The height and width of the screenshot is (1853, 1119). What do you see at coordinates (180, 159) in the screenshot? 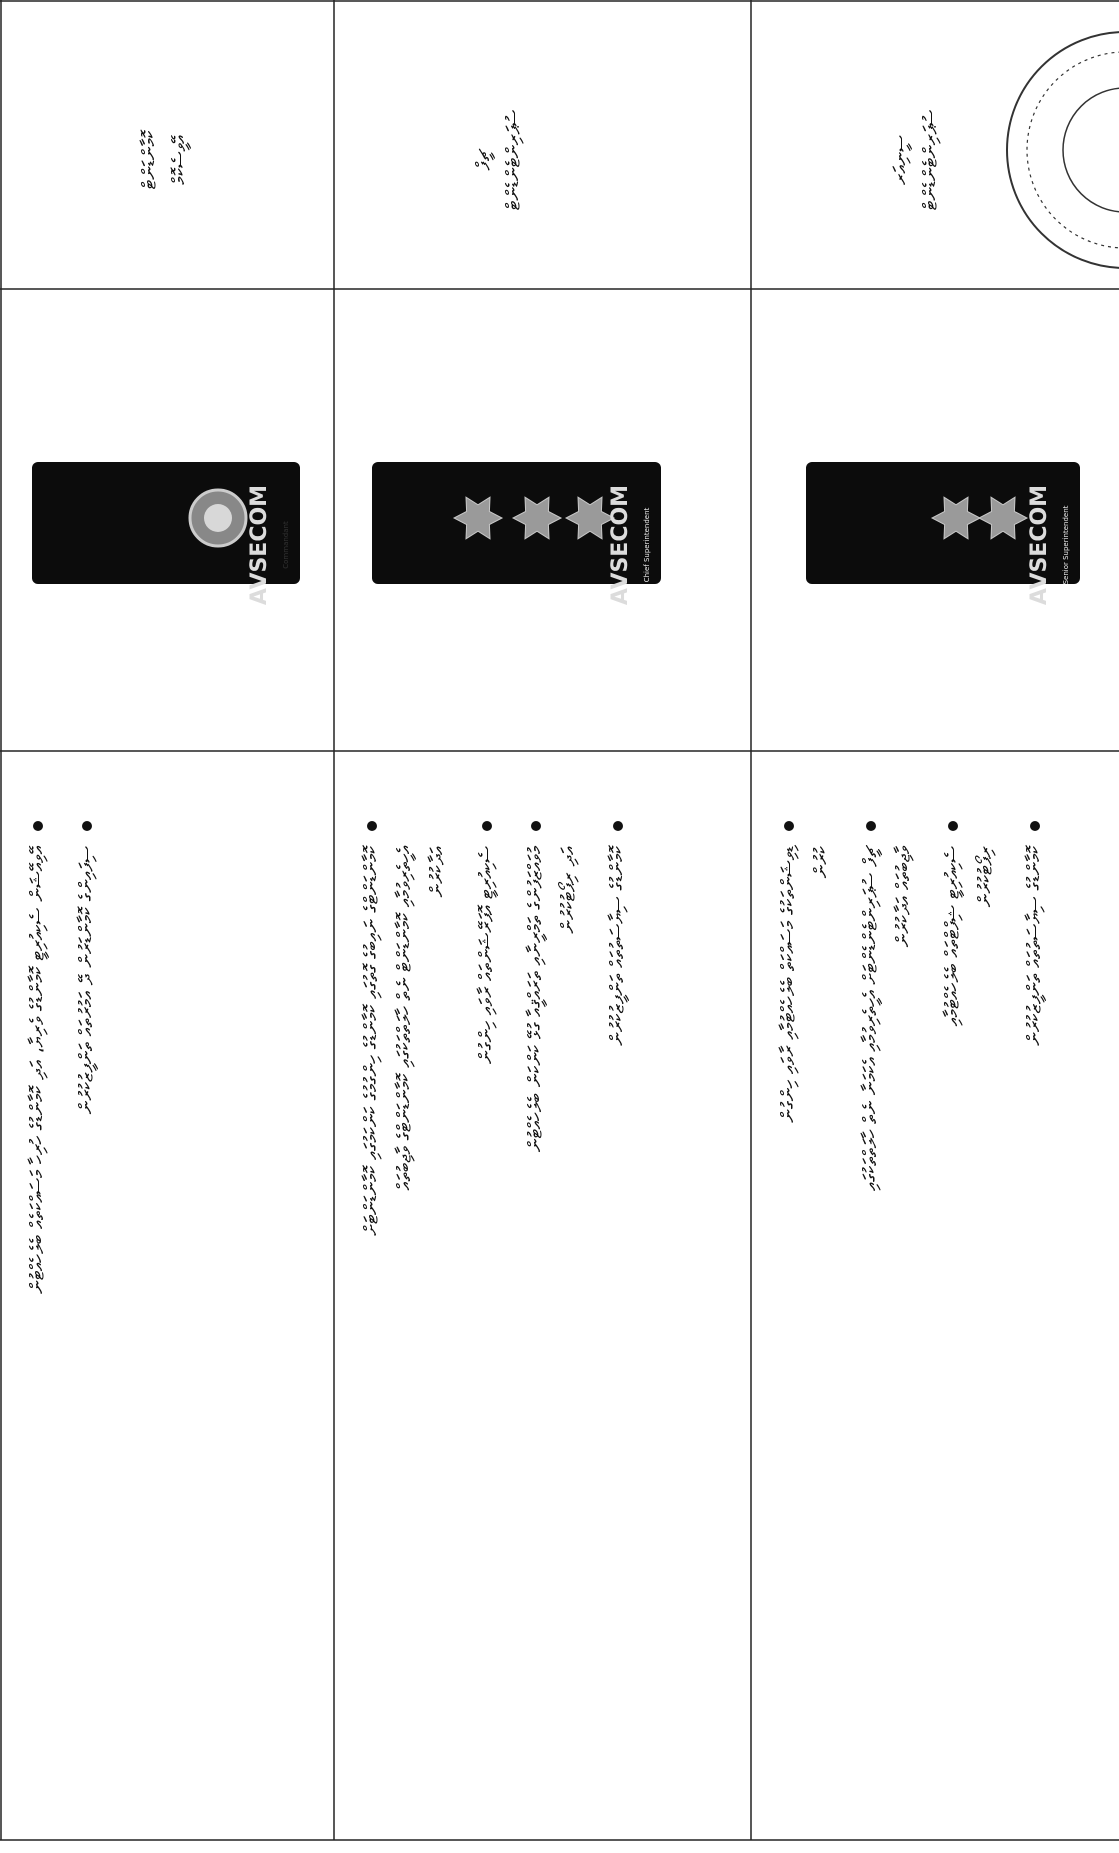
I see `rank-name: އޭވީސެކޮމް` at bounding box center [180, 159].